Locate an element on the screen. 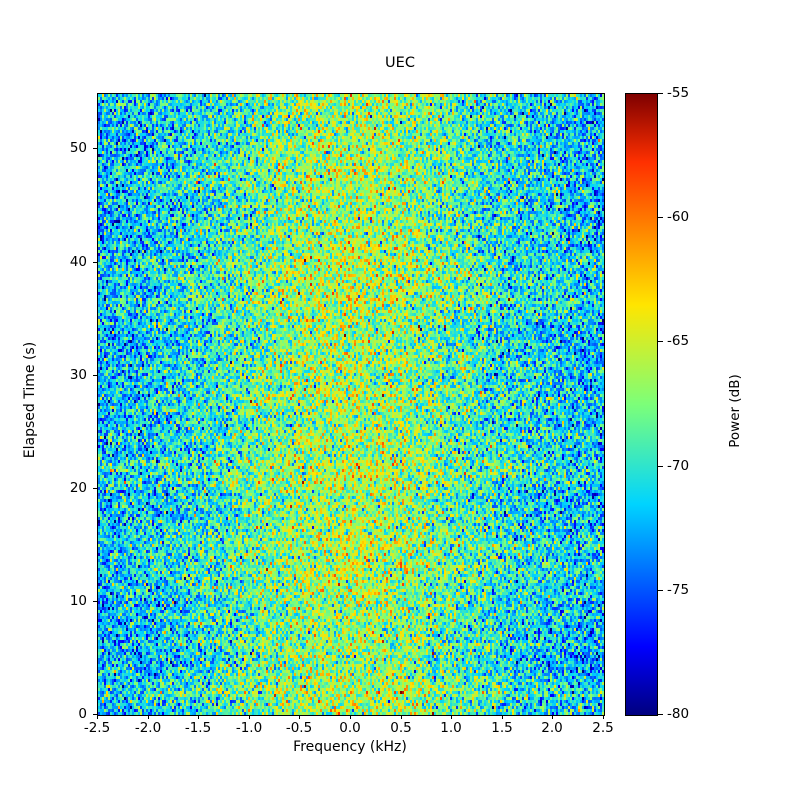 The height and width of the screenshot is (800, 800). x-tick-label: 0.5 is located at coordinates (401, 728).